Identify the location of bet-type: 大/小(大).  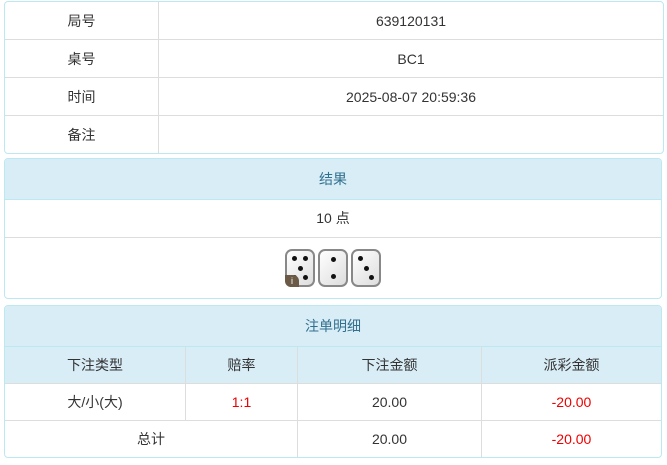
(95, 402).